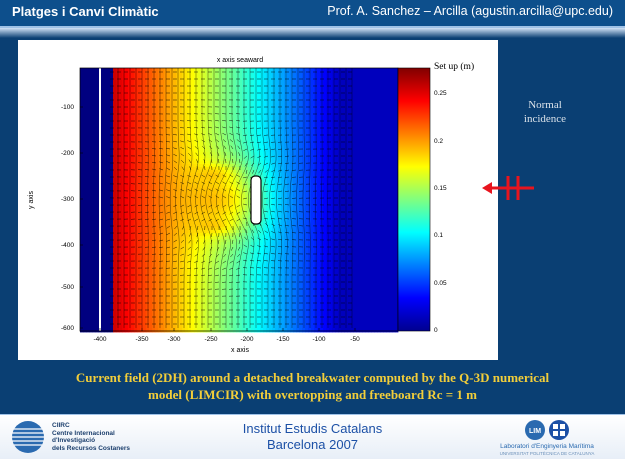 The height and width of the screenshot is (459, 625). I want to click on y-tick-label: -100, so click(67, 107).